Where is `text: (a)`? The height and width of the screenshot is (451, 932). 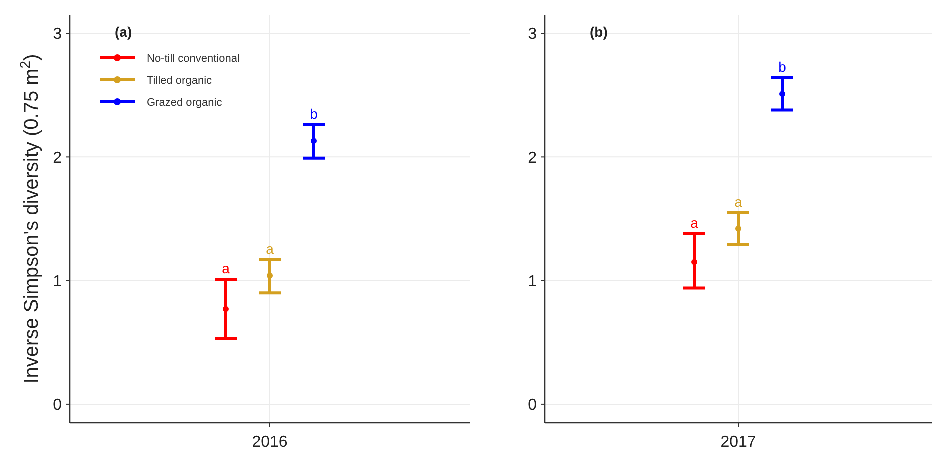
text: (a) is located at coordinates (123, 32).